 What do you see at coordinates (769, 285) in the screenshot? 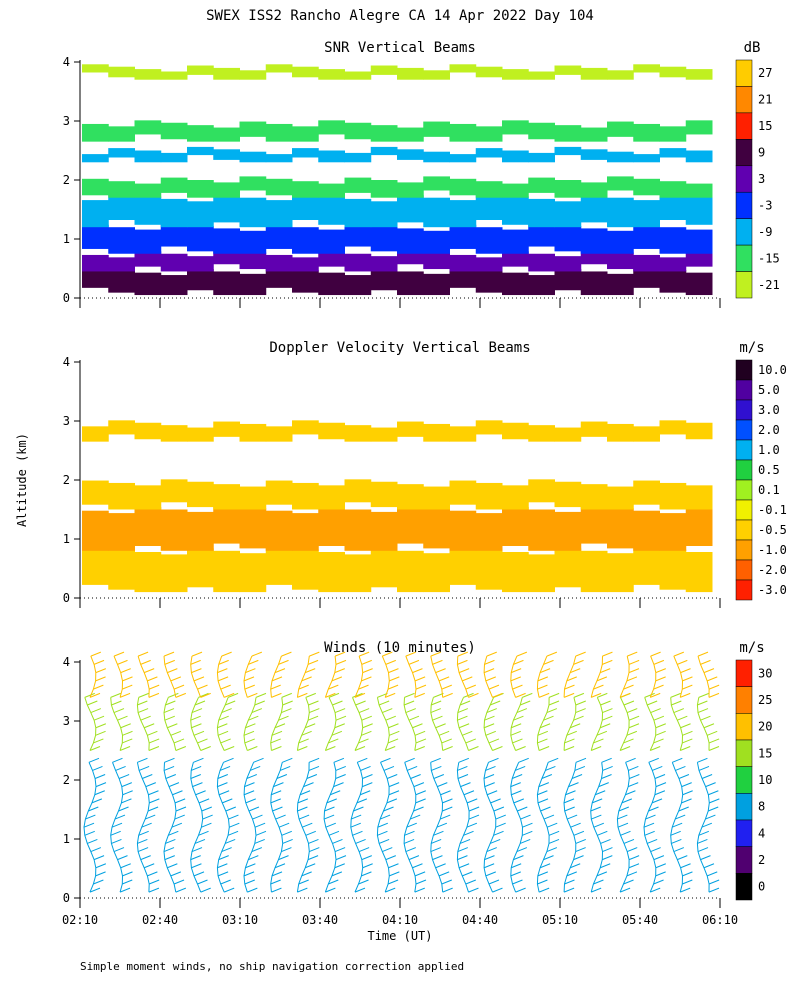
I see `colorbar-label: -21` at bounding box center [769, 285].